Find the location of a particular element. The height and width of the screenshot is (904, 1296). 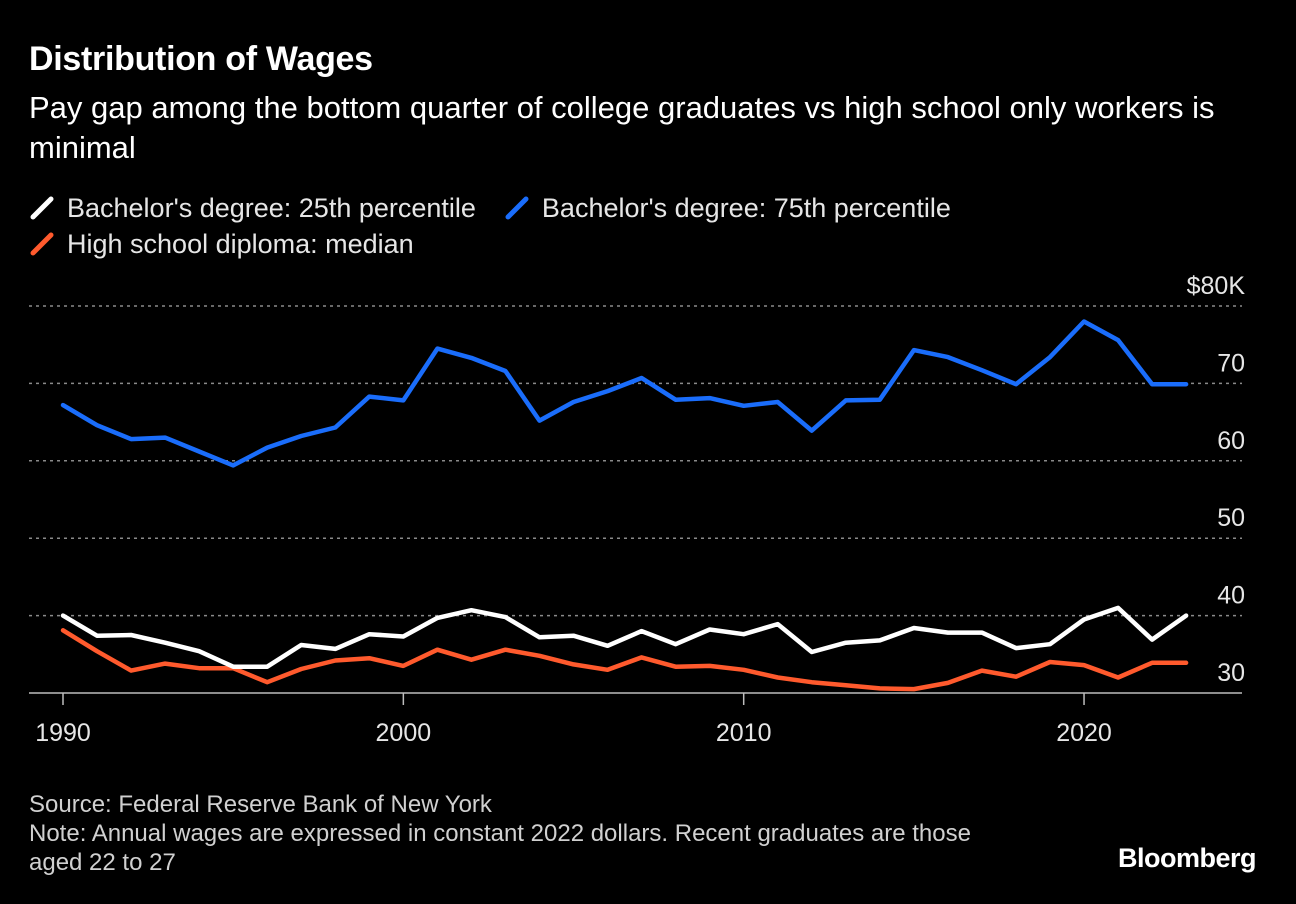

bloomberg-logo: Bloomberg is located at coordinates (1187, 858).